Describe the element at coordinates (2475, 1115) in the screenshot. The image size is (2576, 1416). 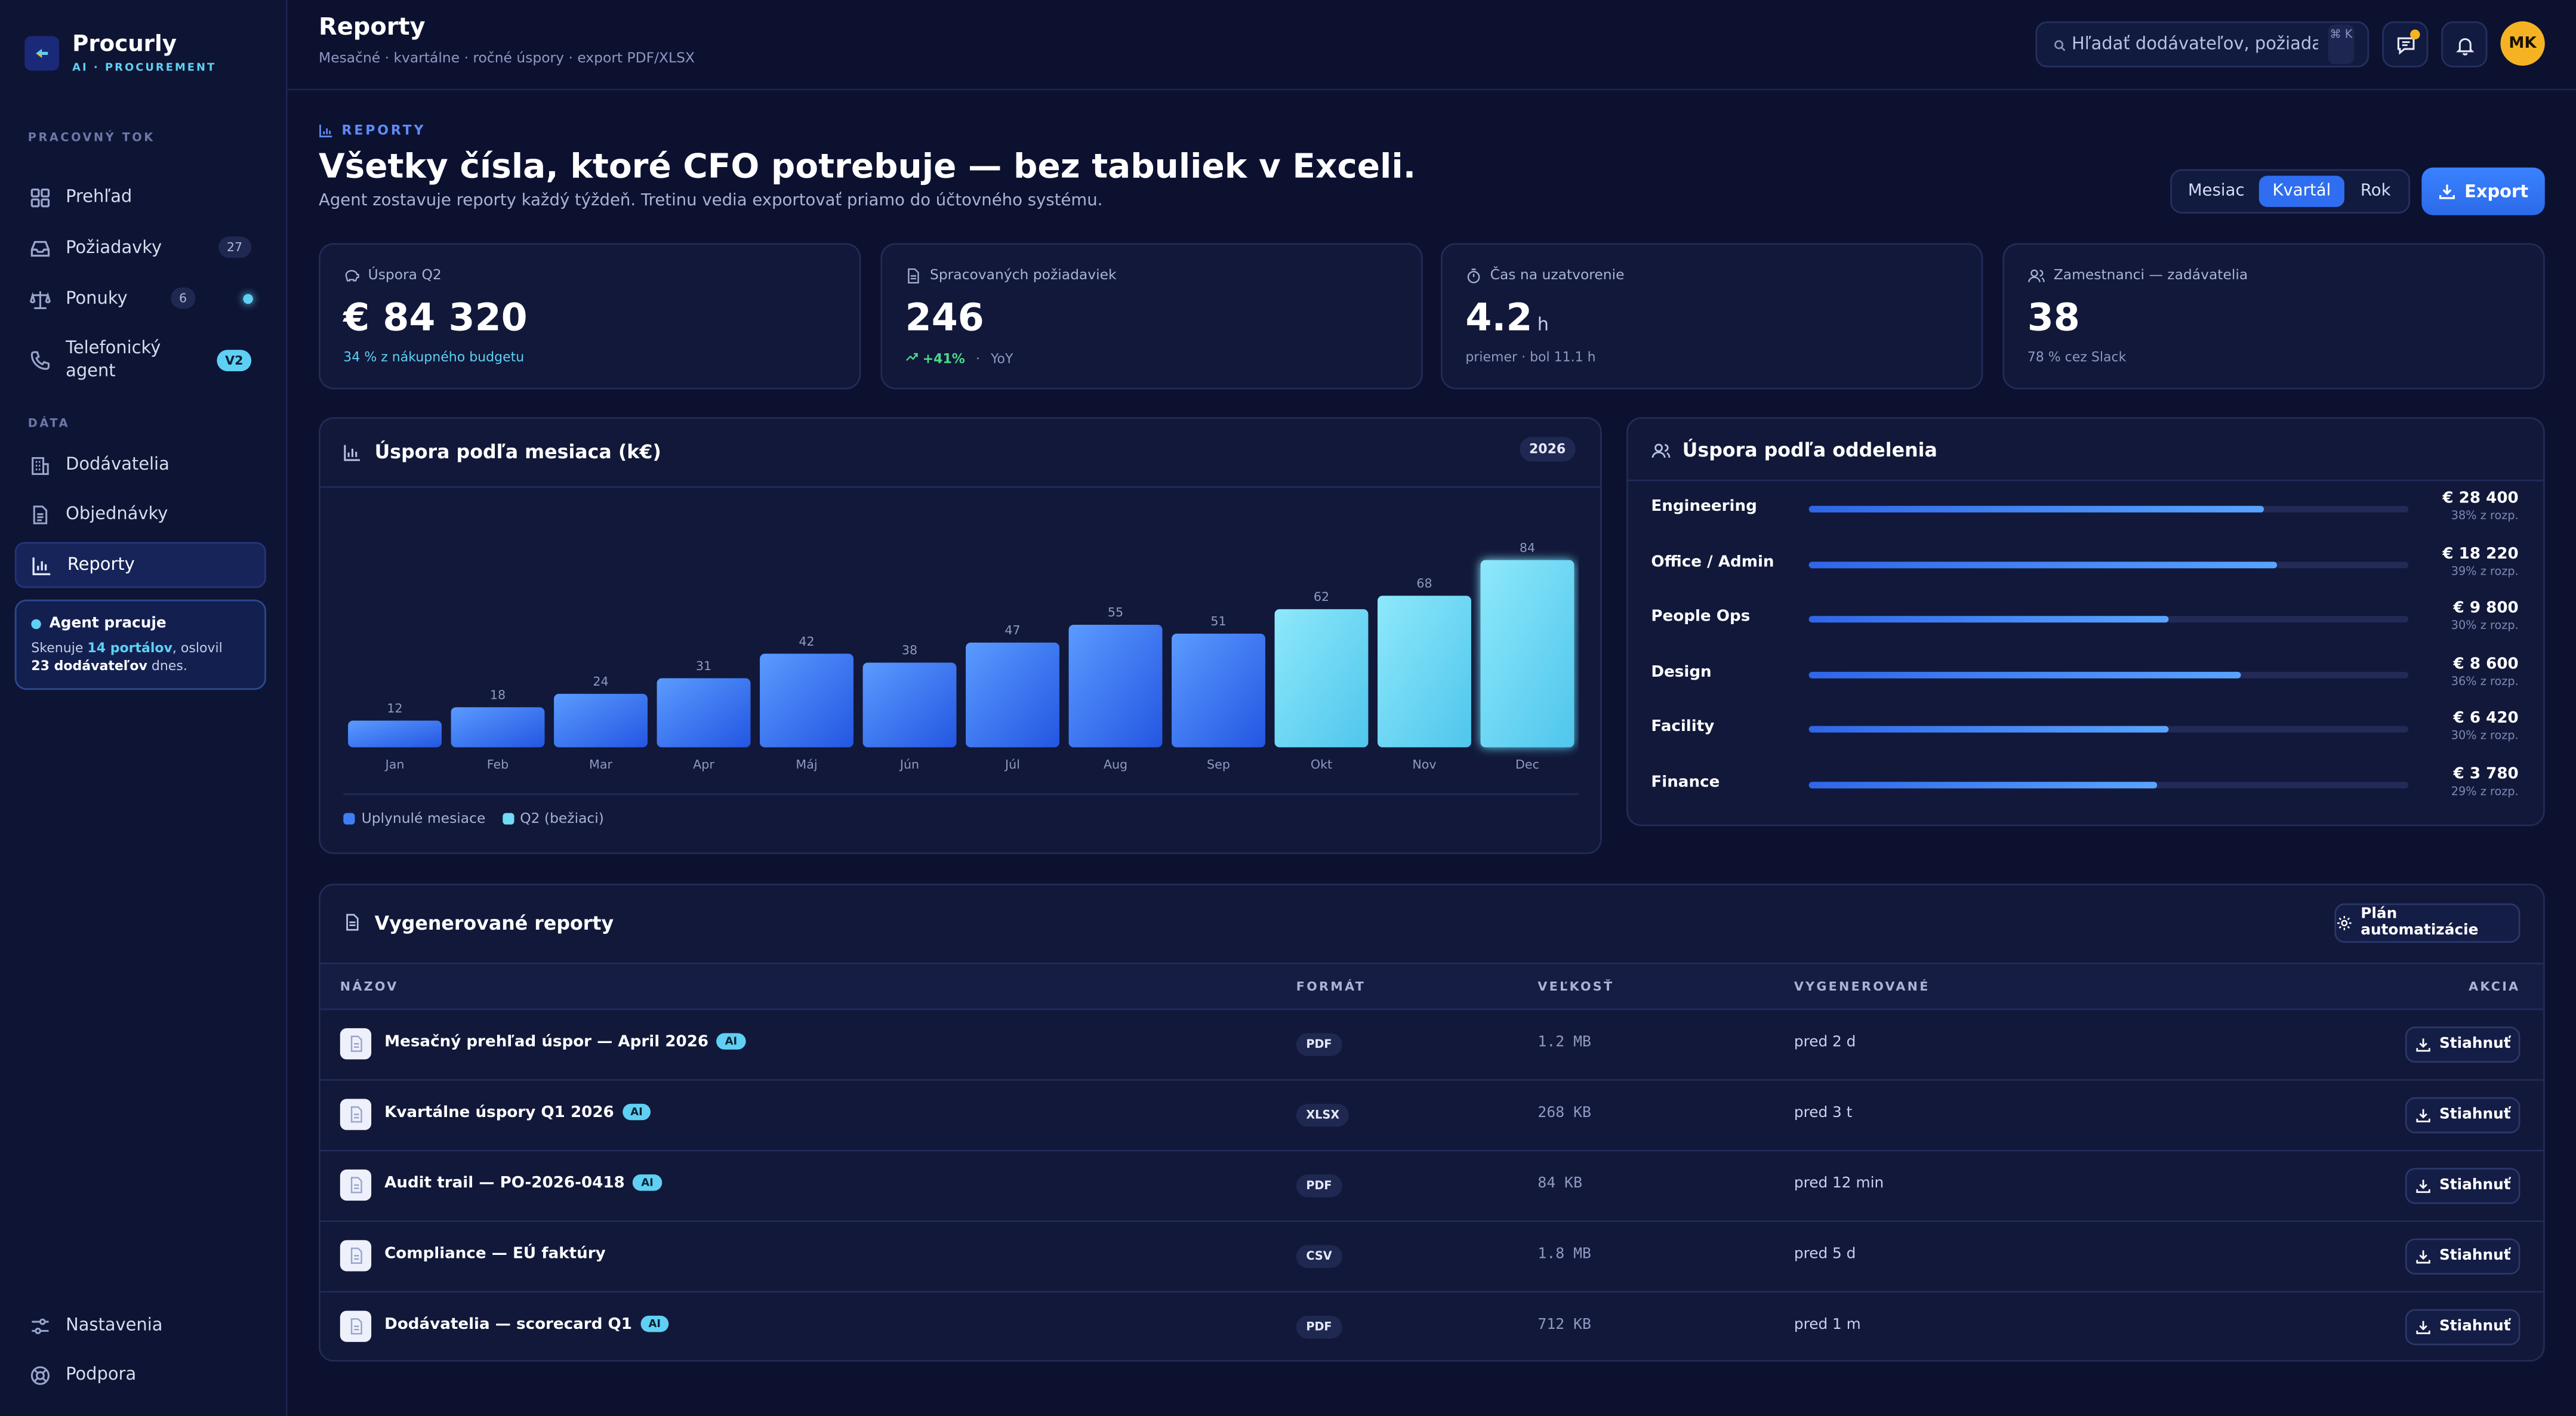
I see `download-label: Stiahnuť` at that location.